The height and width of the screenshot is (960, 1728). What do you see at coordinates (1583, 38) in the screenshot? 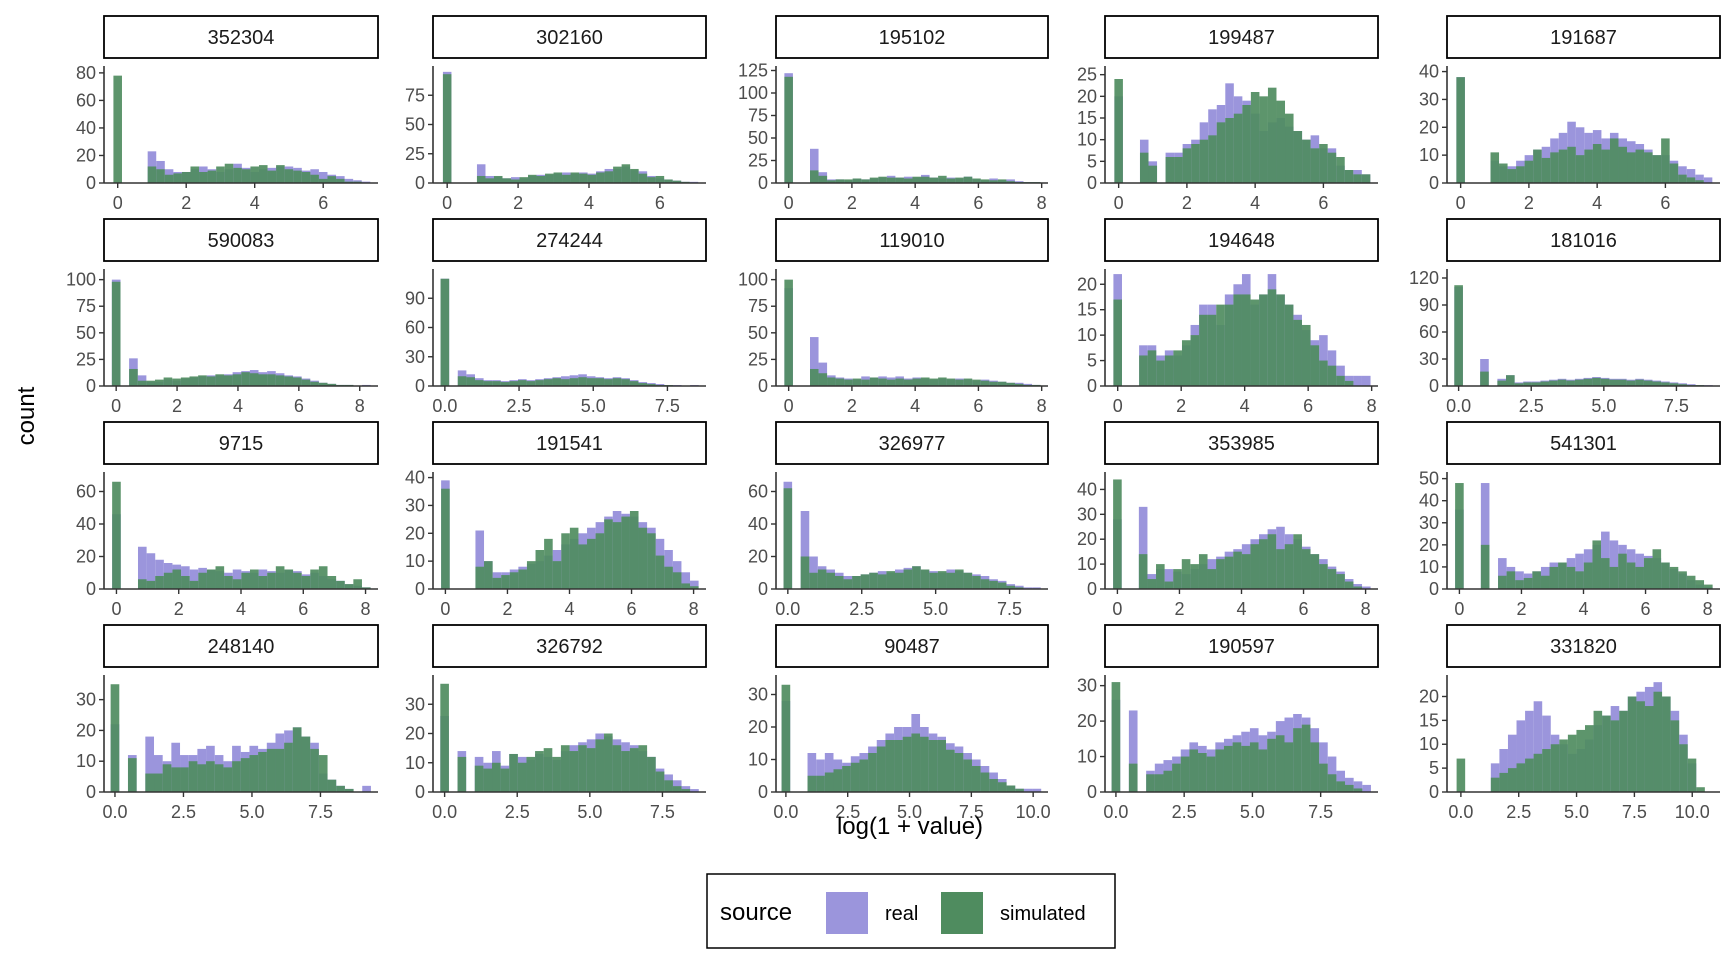
I see `facet-label: 191687` at bounding box center [1583, 38].